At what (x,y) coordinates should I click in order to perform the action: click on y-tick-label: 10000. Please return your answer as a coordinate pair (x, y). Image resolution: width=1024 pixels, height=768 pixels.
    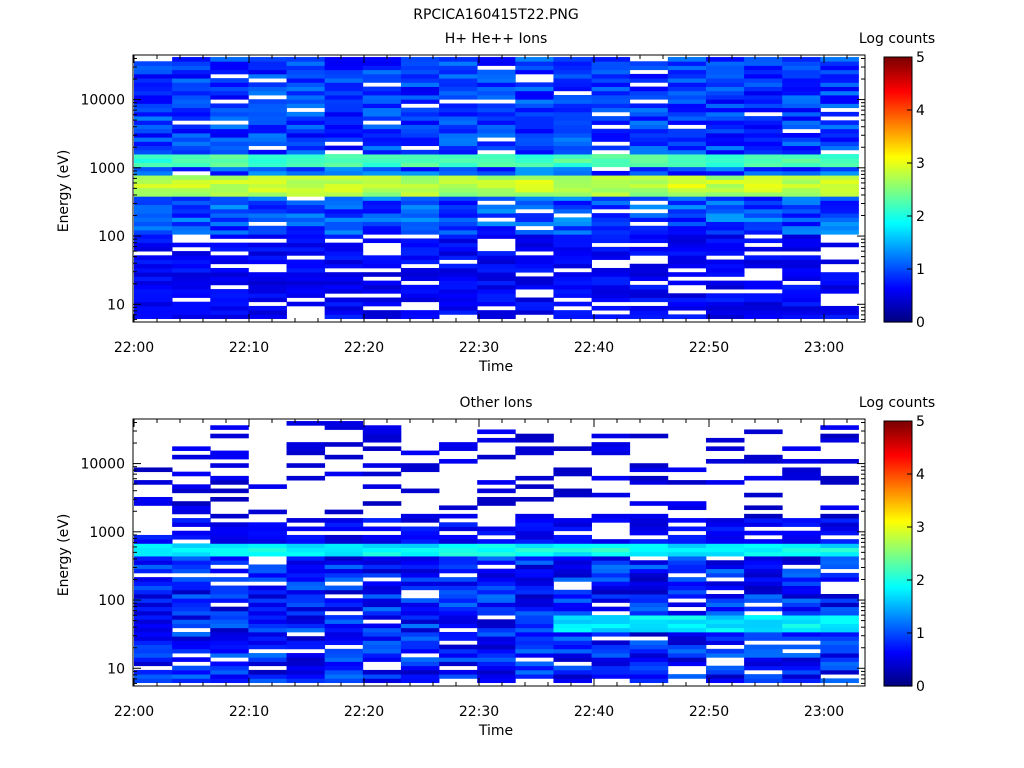
    Looking at the image, I should click on (102, 101).